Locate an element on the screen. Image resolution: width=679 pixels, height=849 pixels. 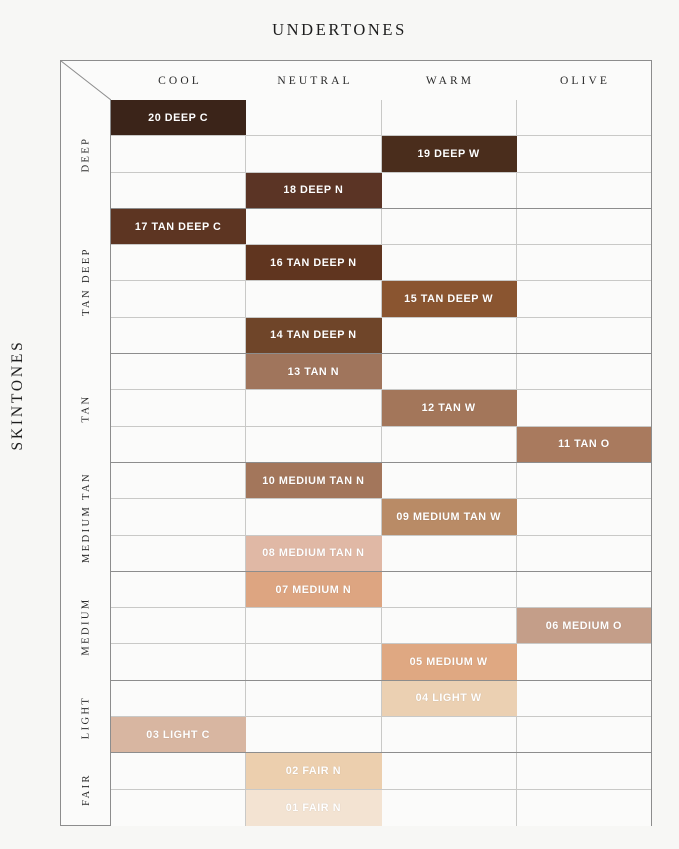
empty-cell-r8-olive is located at coordinates (583, 372).